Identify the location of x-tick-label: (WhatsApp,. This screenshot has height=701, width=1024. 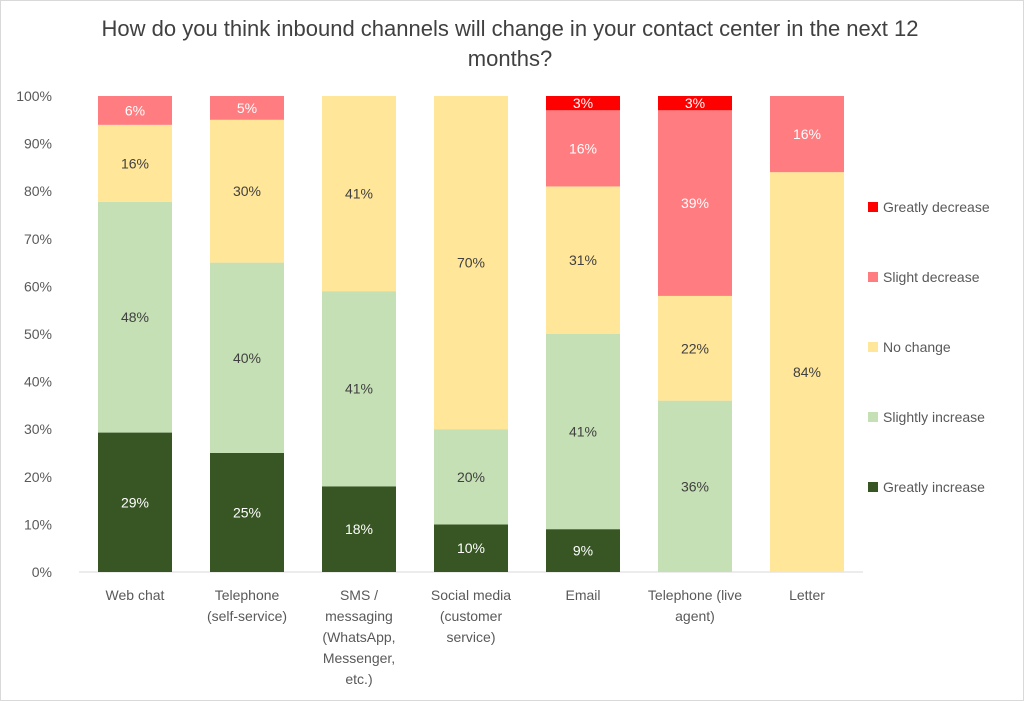
(358, 637).